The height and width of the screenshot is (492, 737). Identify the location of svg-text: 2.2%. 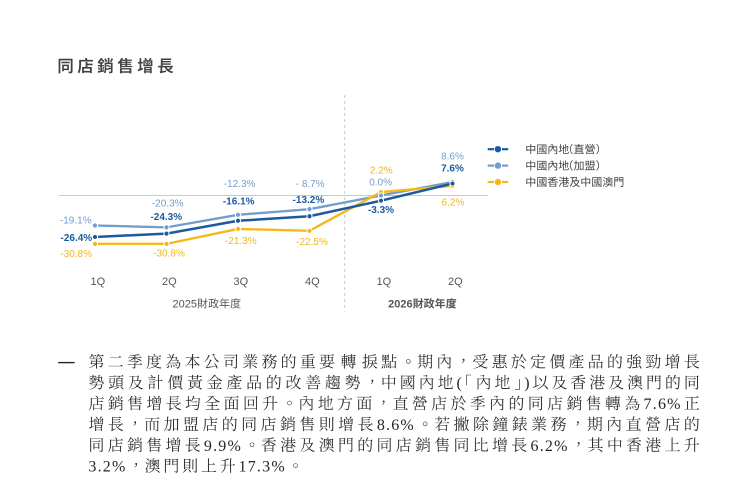
(381, 170).